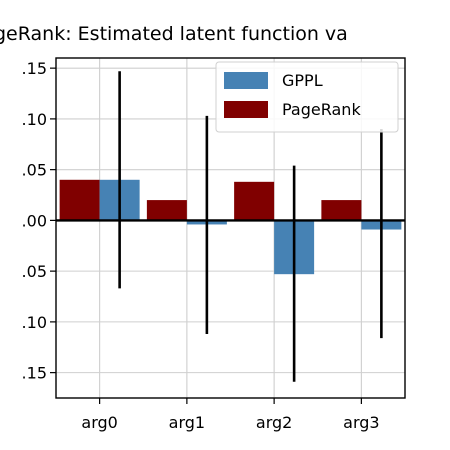 The width and height of the screenshot is (450, 450). I want to click on legend: GPPL PageRank, so click(307, 97).